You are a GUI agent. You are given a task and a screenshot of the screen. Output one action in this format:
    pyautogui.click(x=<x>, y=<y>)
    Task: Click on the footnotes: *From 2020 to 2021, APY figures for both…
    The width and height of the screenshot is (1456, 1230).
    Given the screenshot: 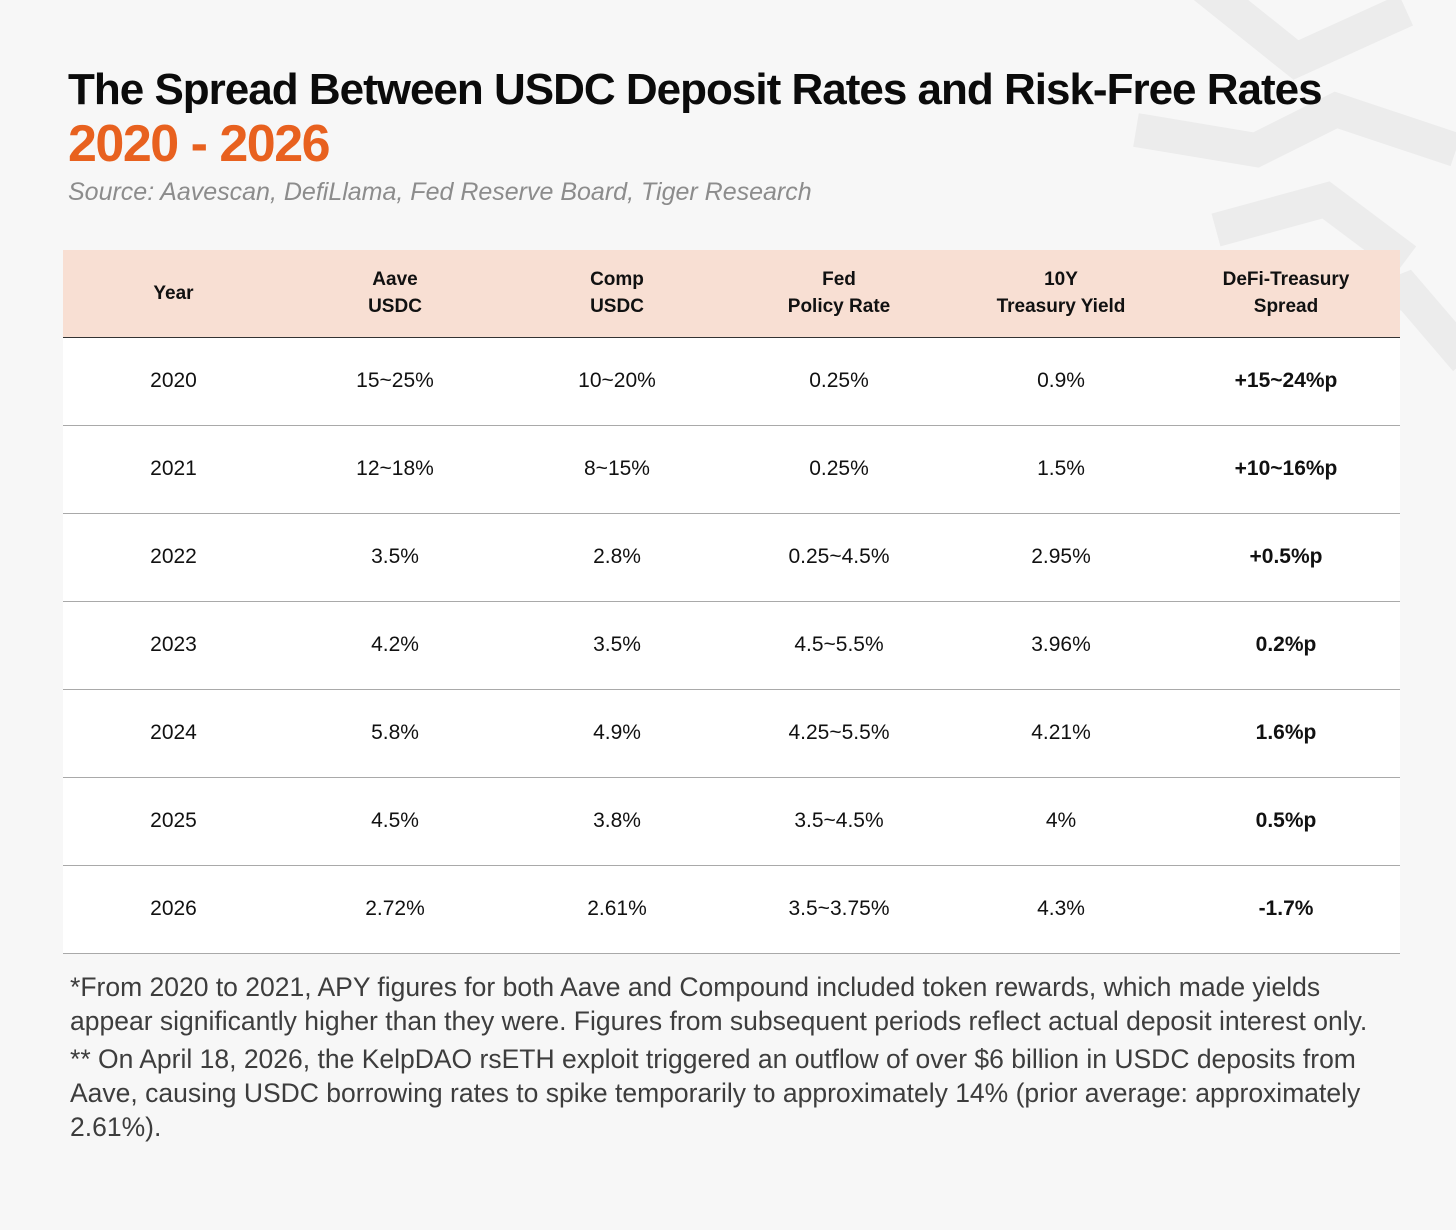 What is the action you would take?
    pyautogui.click(x=730, y=1057)
    